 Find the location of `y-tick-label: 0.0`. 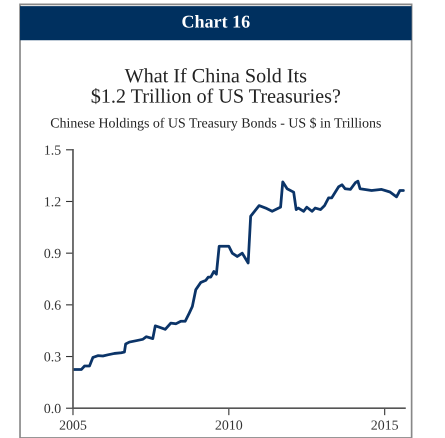

y-tick-label: 0.0 is located at coordinates (52, 409).